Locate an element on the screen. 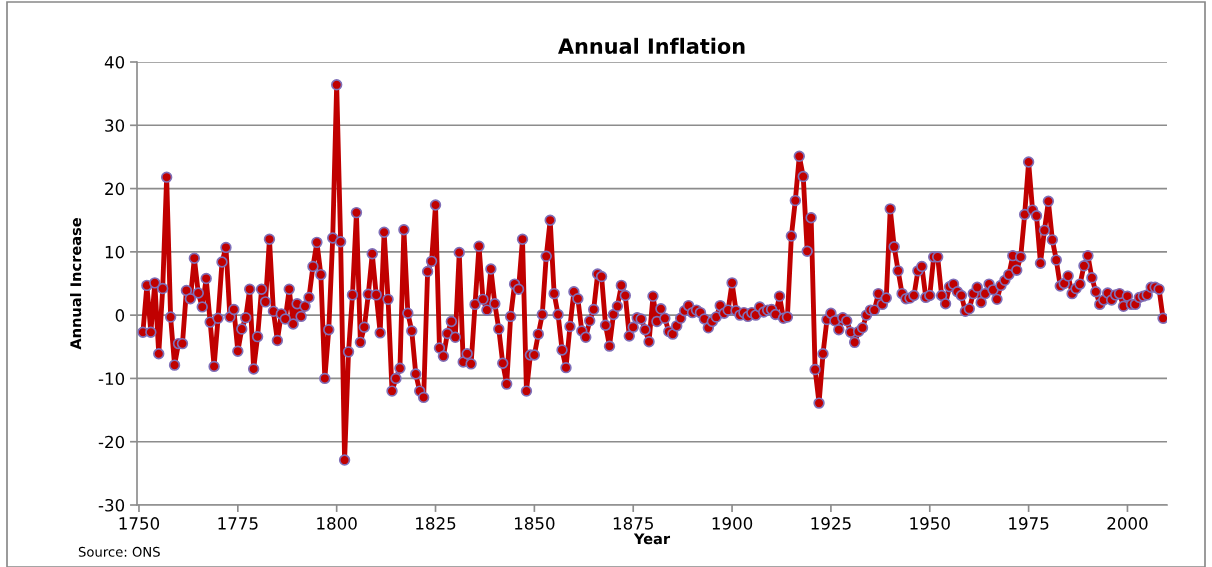  y-axis-title: Annual Increase is located at coordinates (75, 284).